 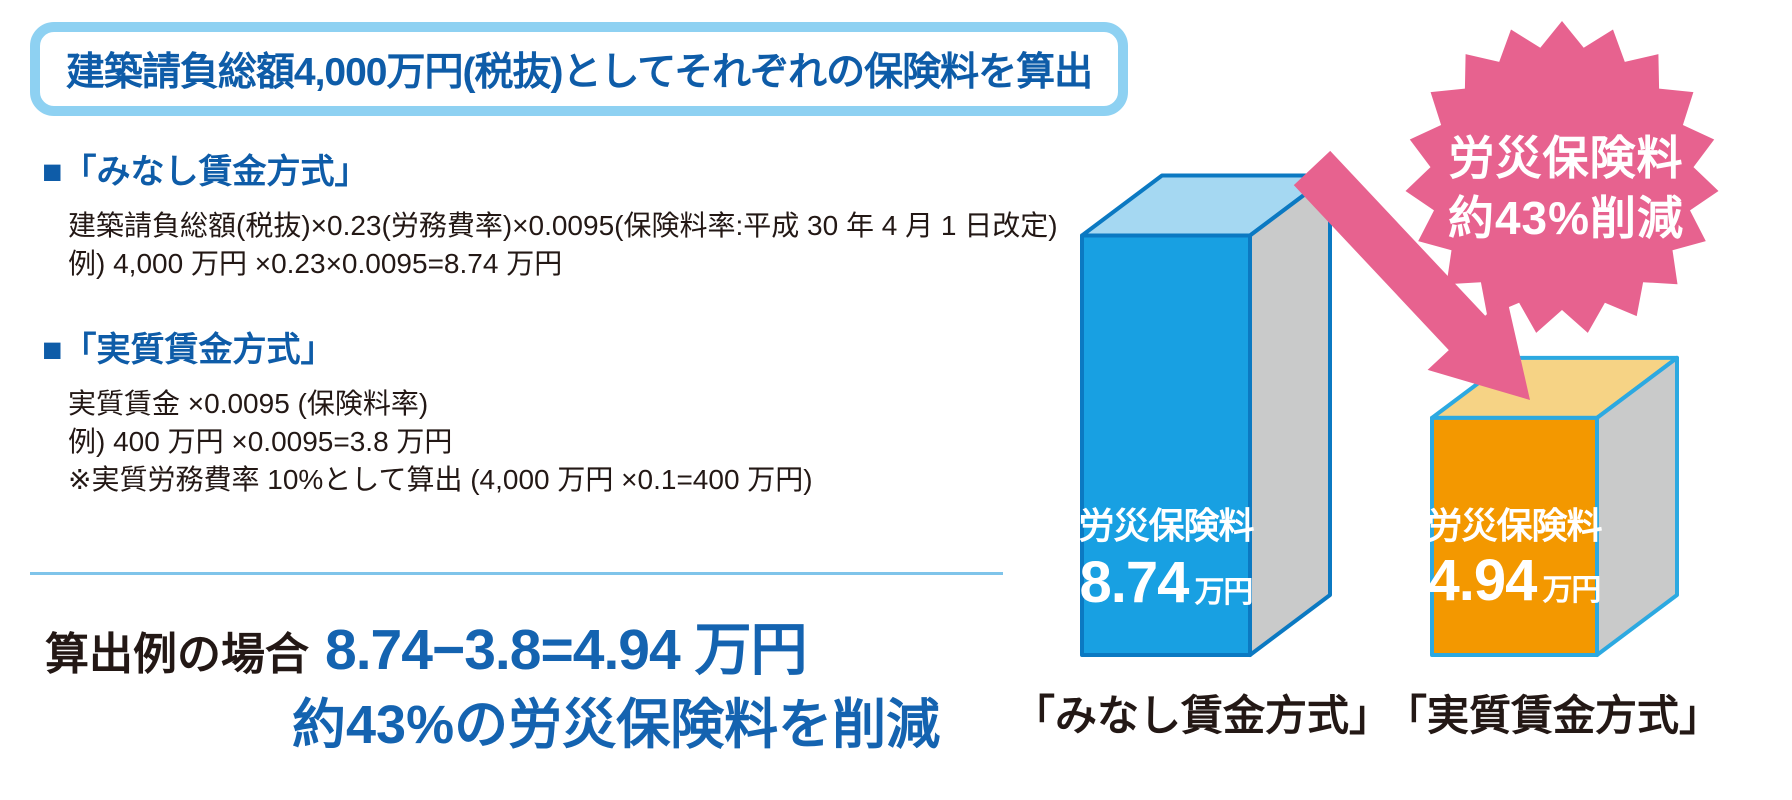 What do you see at coordinates (1483, 580) in the screenshot?
I see `bar2-value-number: 4.94` at bounding box center [1483, 580].